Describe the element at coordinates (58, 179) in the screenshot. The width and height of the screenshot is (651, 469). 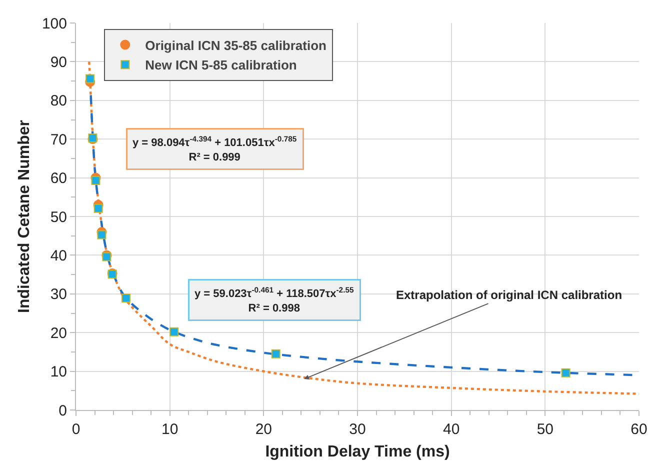
I see `y-tick-label: 60` at that location.